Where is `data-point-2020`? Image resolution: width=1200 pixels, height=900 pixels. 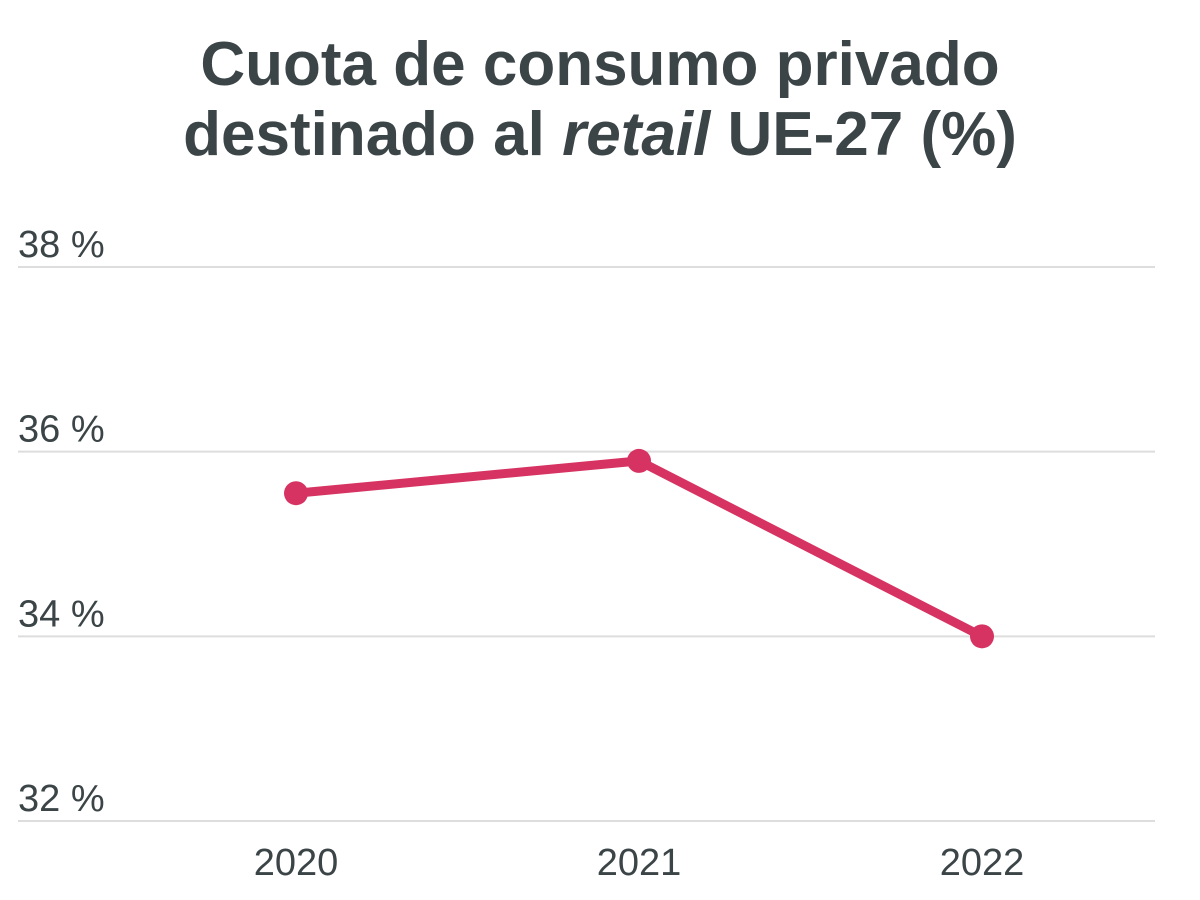 data-point-2020 is located at coordinates (296, 493).